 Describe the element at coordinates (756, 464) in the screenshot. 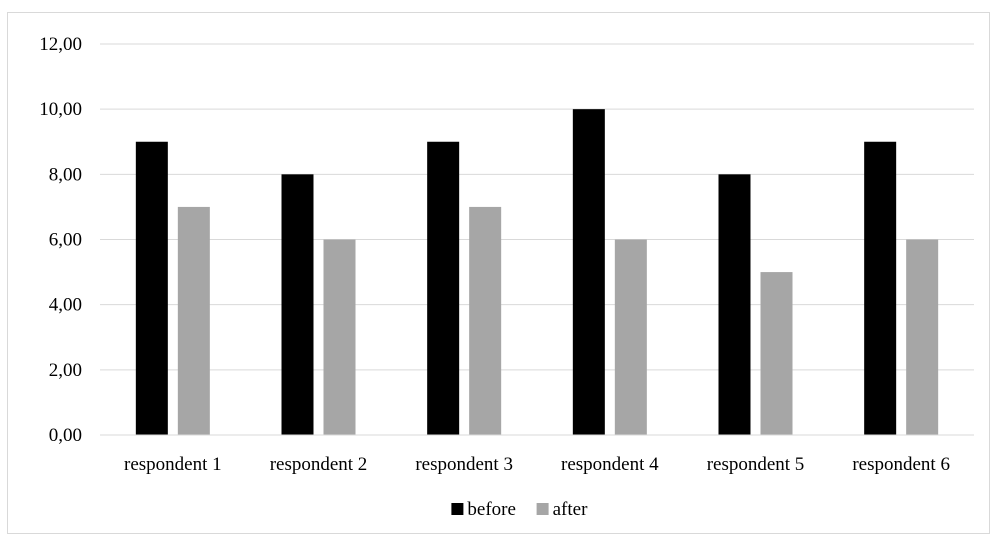

I see `x-tick-label: respondent 5` at that location.